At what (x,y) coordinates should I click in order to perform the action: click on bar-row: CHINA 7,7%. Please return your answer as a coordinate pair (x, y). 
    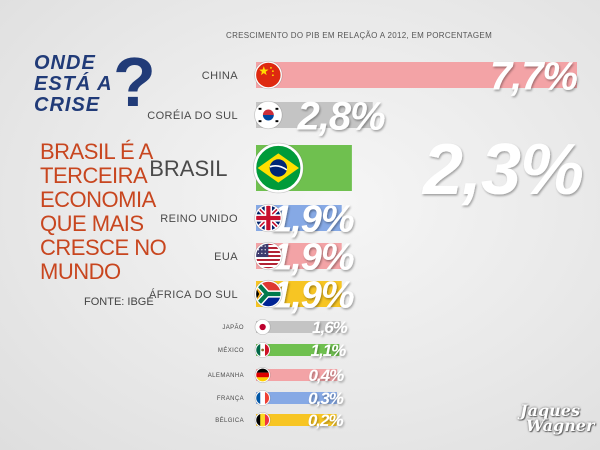
    Looking at the image, I should click on (390, 76).